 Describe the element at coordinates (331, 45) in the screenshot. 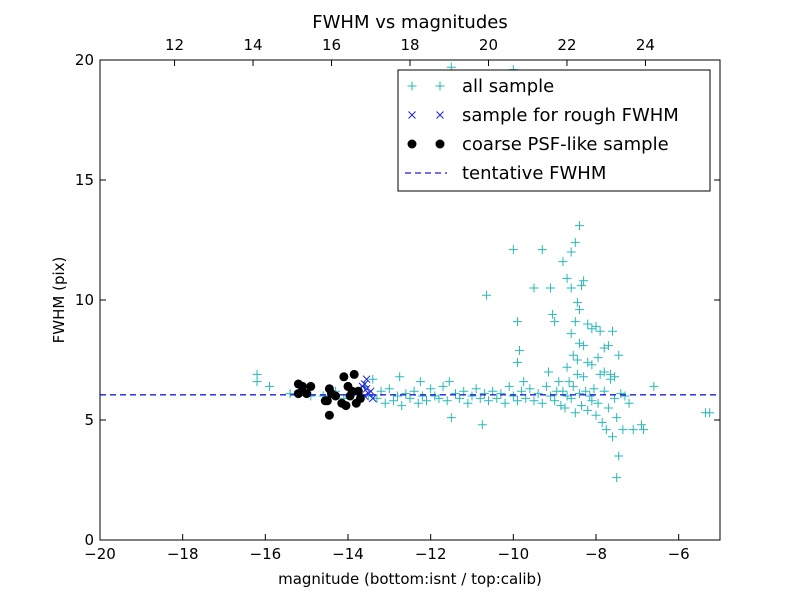

I see `top-tick-label: 16` at that location.